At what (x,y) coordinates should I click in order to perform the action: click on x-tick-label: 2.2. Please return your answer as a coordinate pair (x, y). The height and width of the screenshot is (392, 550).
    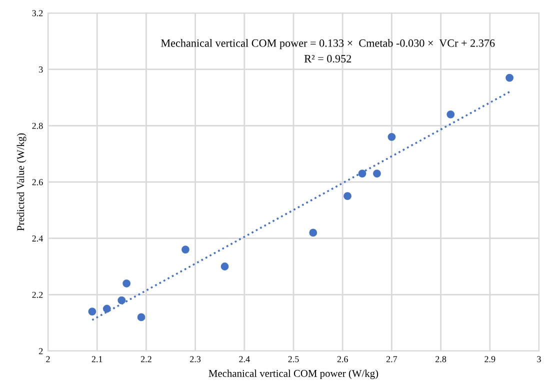
    Looking at the image, I should click on (146, 359).